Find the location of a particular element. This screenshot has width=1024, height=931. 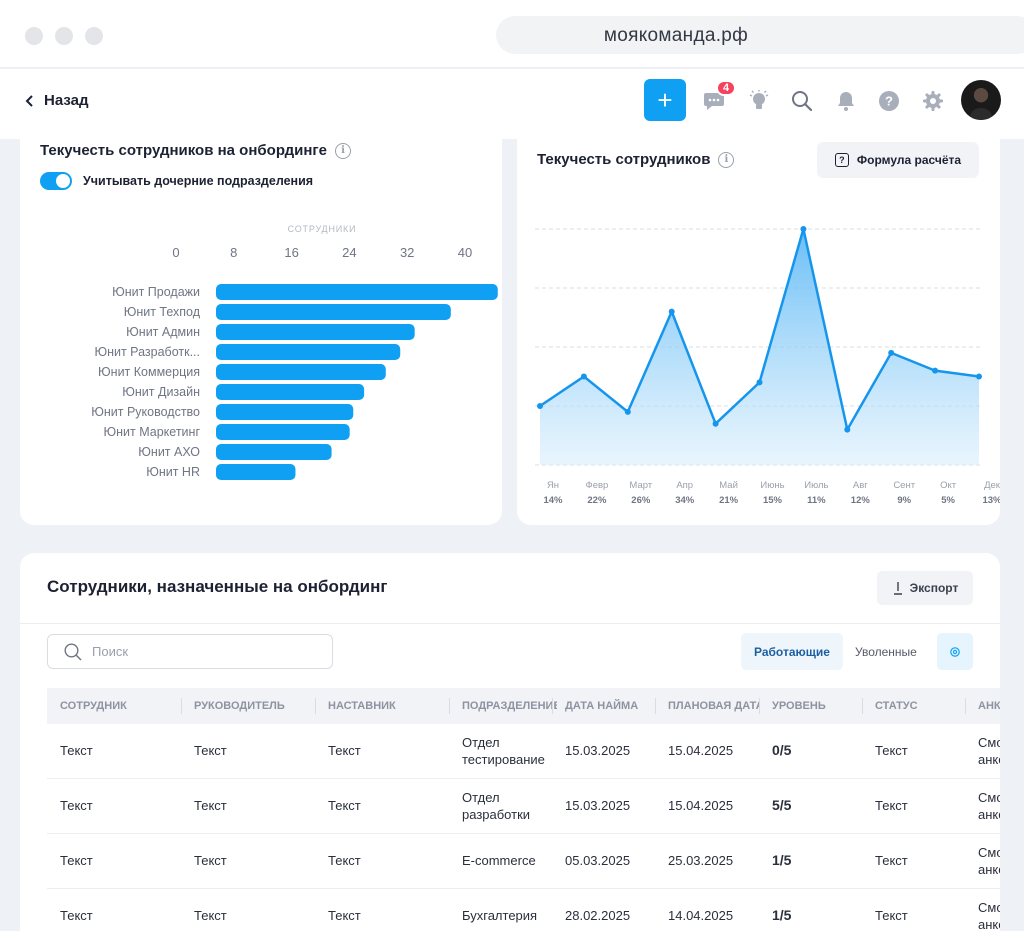

column-header: Статус is located at coordinates (896, 706).